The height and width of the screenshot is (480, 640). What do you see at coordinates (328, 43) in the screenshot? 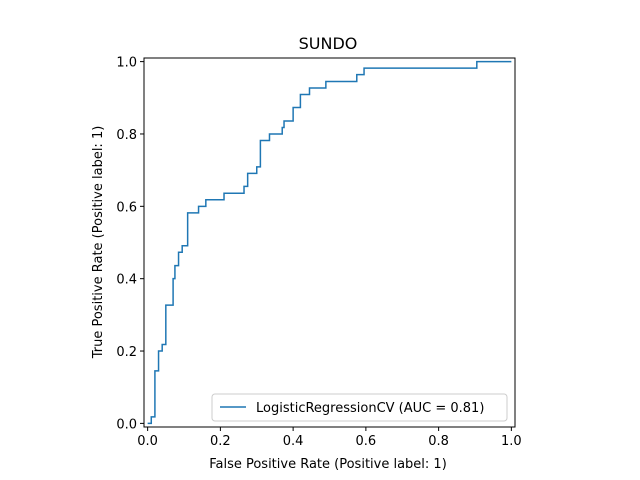
I see `chart-title: SUNDO` at bounding box center [328, 43].